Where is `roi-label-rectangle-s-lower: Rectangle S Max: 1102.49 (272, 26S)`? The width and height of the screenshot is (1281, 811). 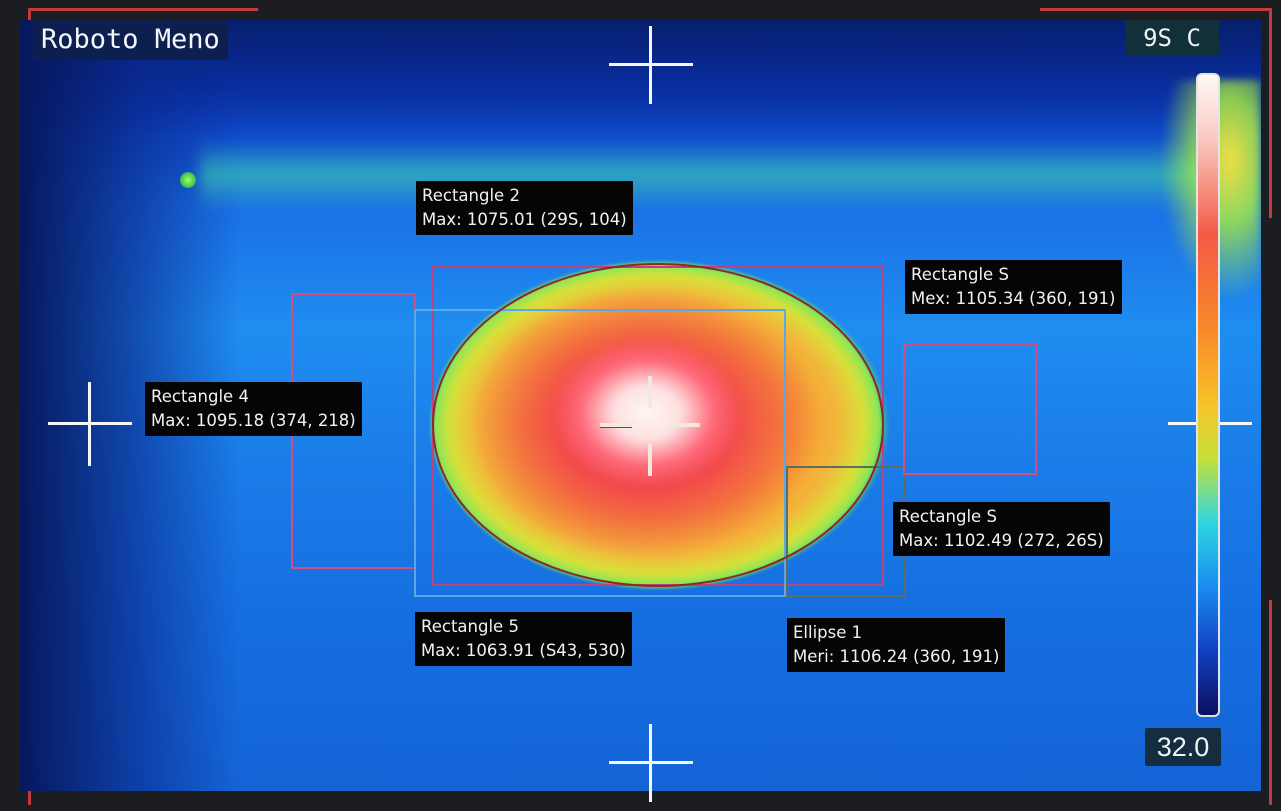 roi-label-rectangle-s-lower: Rectangle S Max: 1102.49 (272, 26S) is located at coordinates (1001, 529).